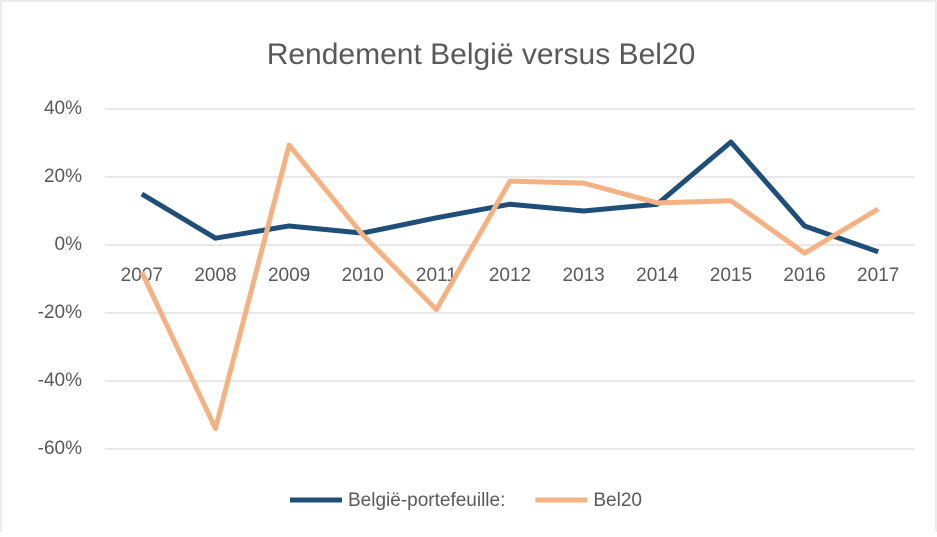 This screenshot has height=537, width=937. I want to click on legend-label: Bel20, so click(617, 500).